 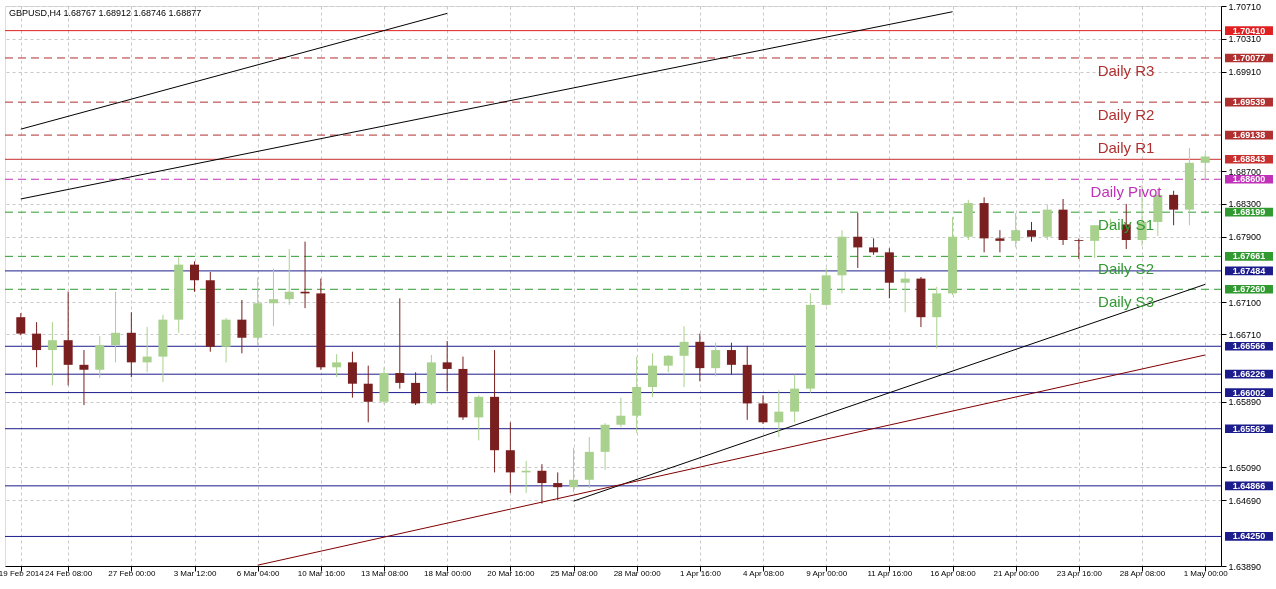 I want to click on x-tick-label: 28 Apr 08:00, so click(x=1142, y=573).